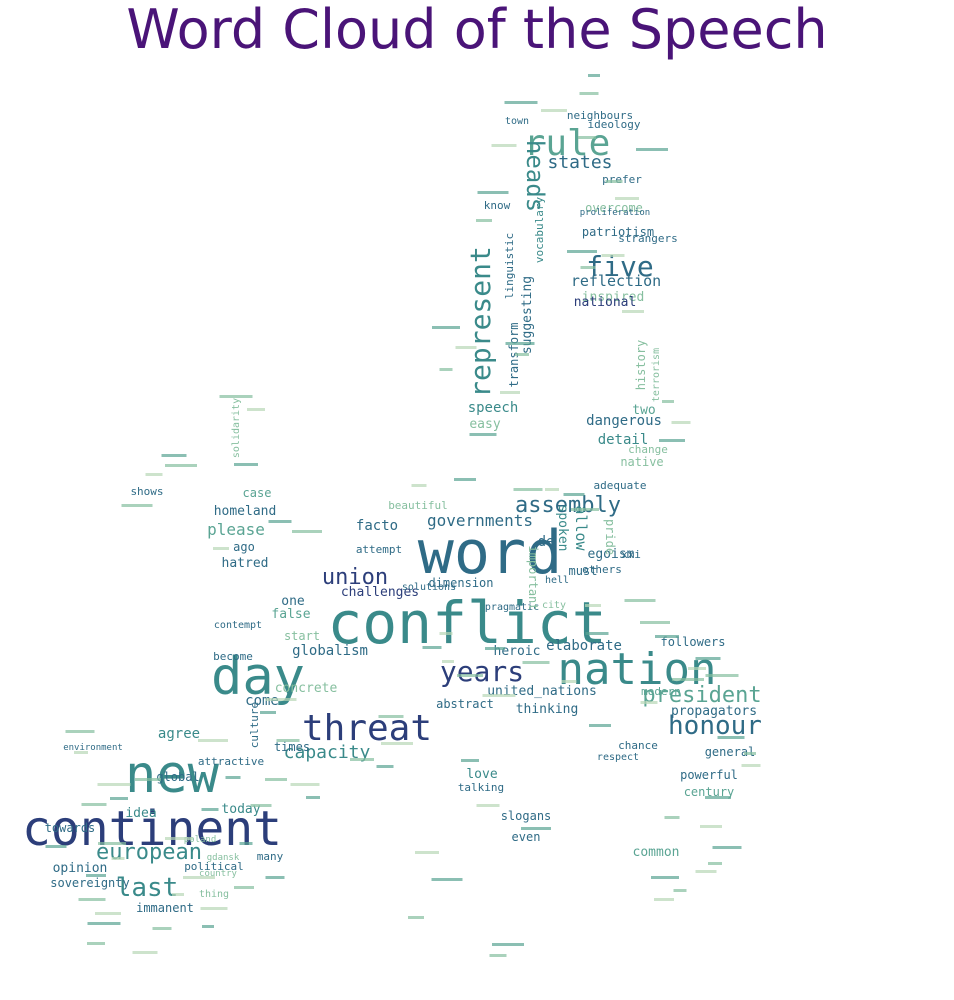 This screenshot has width=954, height=1000. Describe the element at coordinates (214, 894) in the screenshot. I see `word-thing: thing` at that location.